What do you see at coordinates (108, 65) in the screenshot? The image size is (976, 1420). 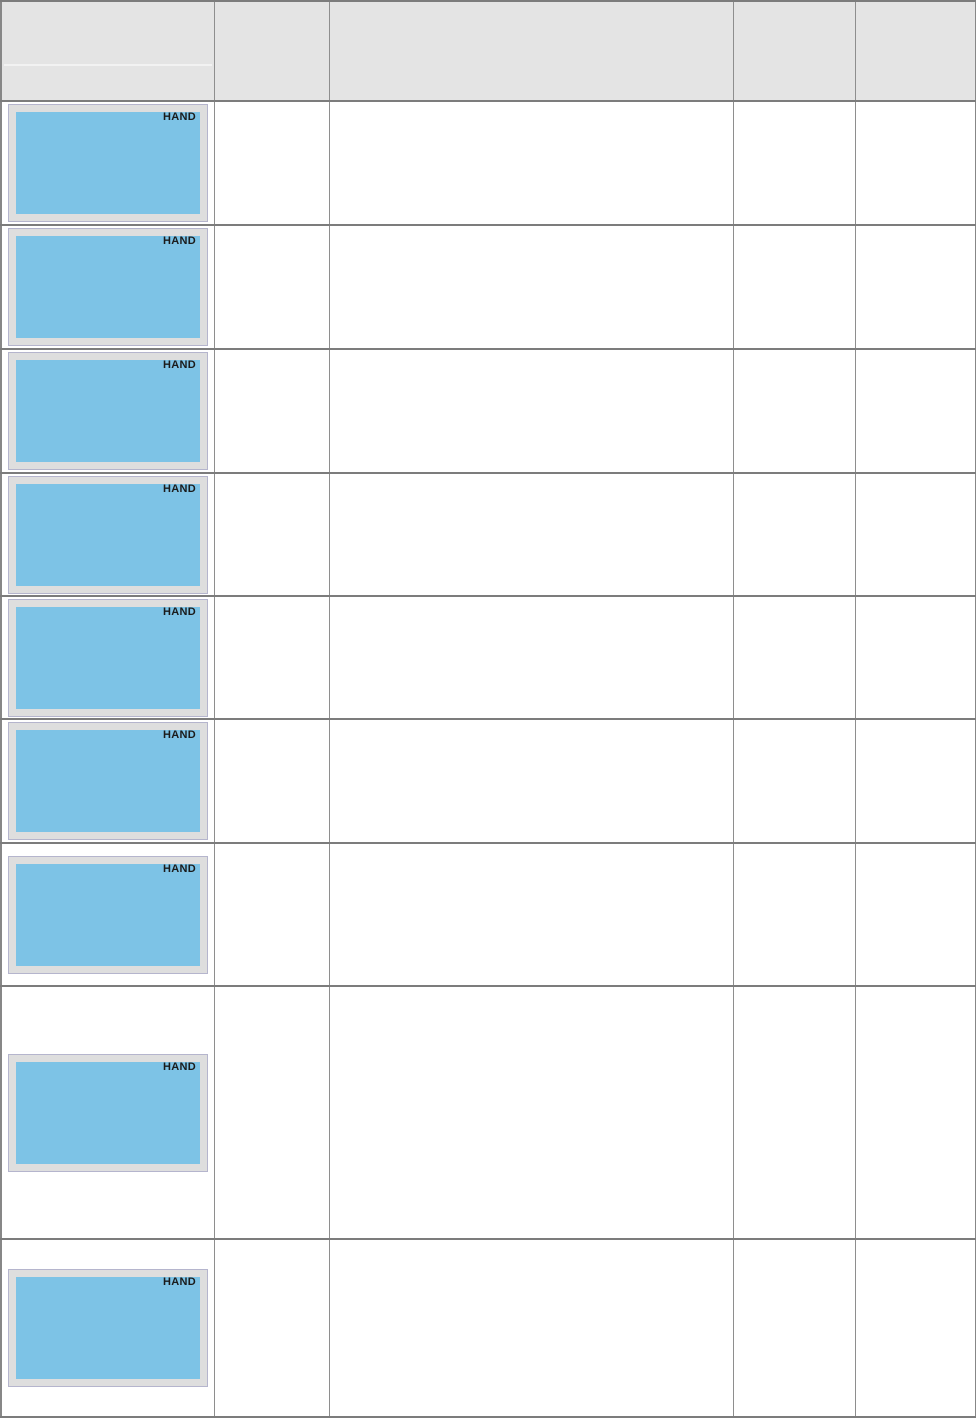 I see `header-divider-line` at bounding box center [108, 65].